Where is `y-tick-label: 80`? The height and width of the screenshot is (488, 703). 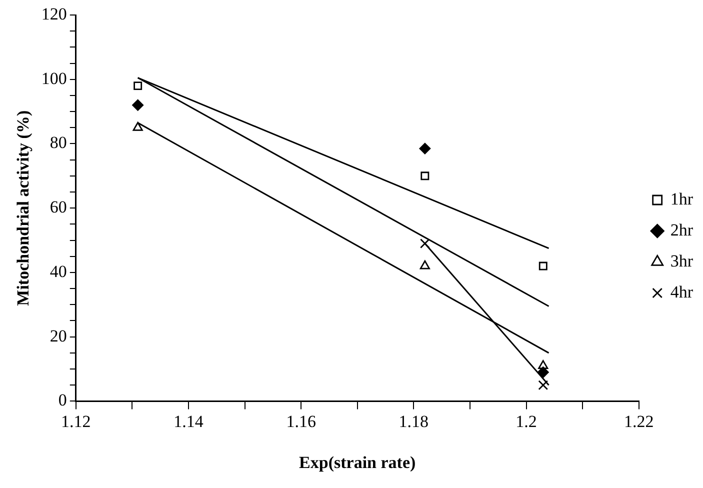
y-tick-label: 80 is located at coordinates (58, 142).